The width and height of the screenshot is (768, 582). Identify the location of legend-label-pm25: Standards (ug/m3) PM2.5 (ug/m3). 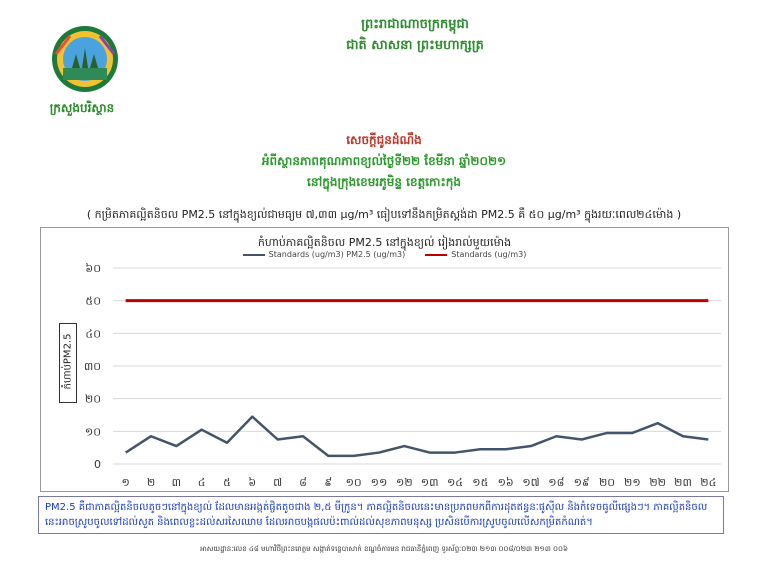
(337, 254).